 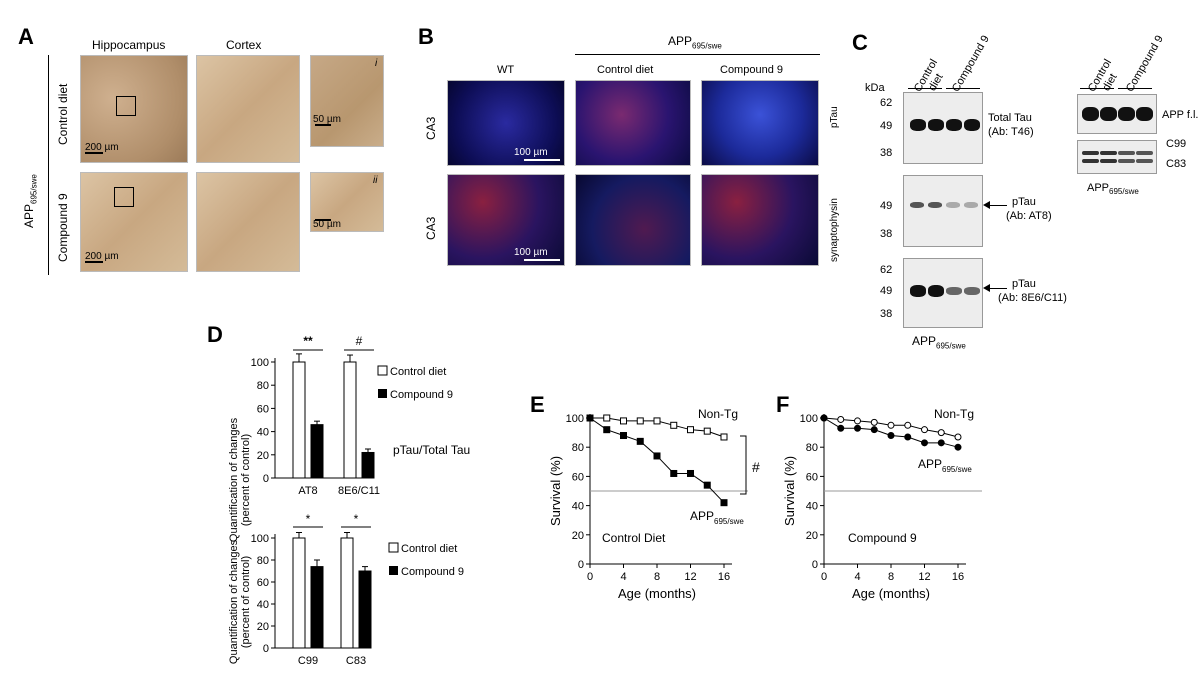 I want to click on d-ylabel-1: Quantification of changes, so click(x=234, y=479).